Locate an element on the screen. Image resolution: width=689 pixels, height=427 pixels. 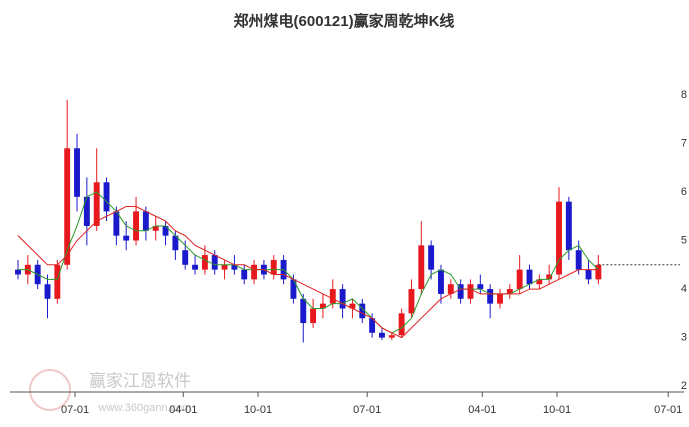
chart-title: 郑州煤电(600121)赢家周乾坤K线 is located at coordinates (344, 21).